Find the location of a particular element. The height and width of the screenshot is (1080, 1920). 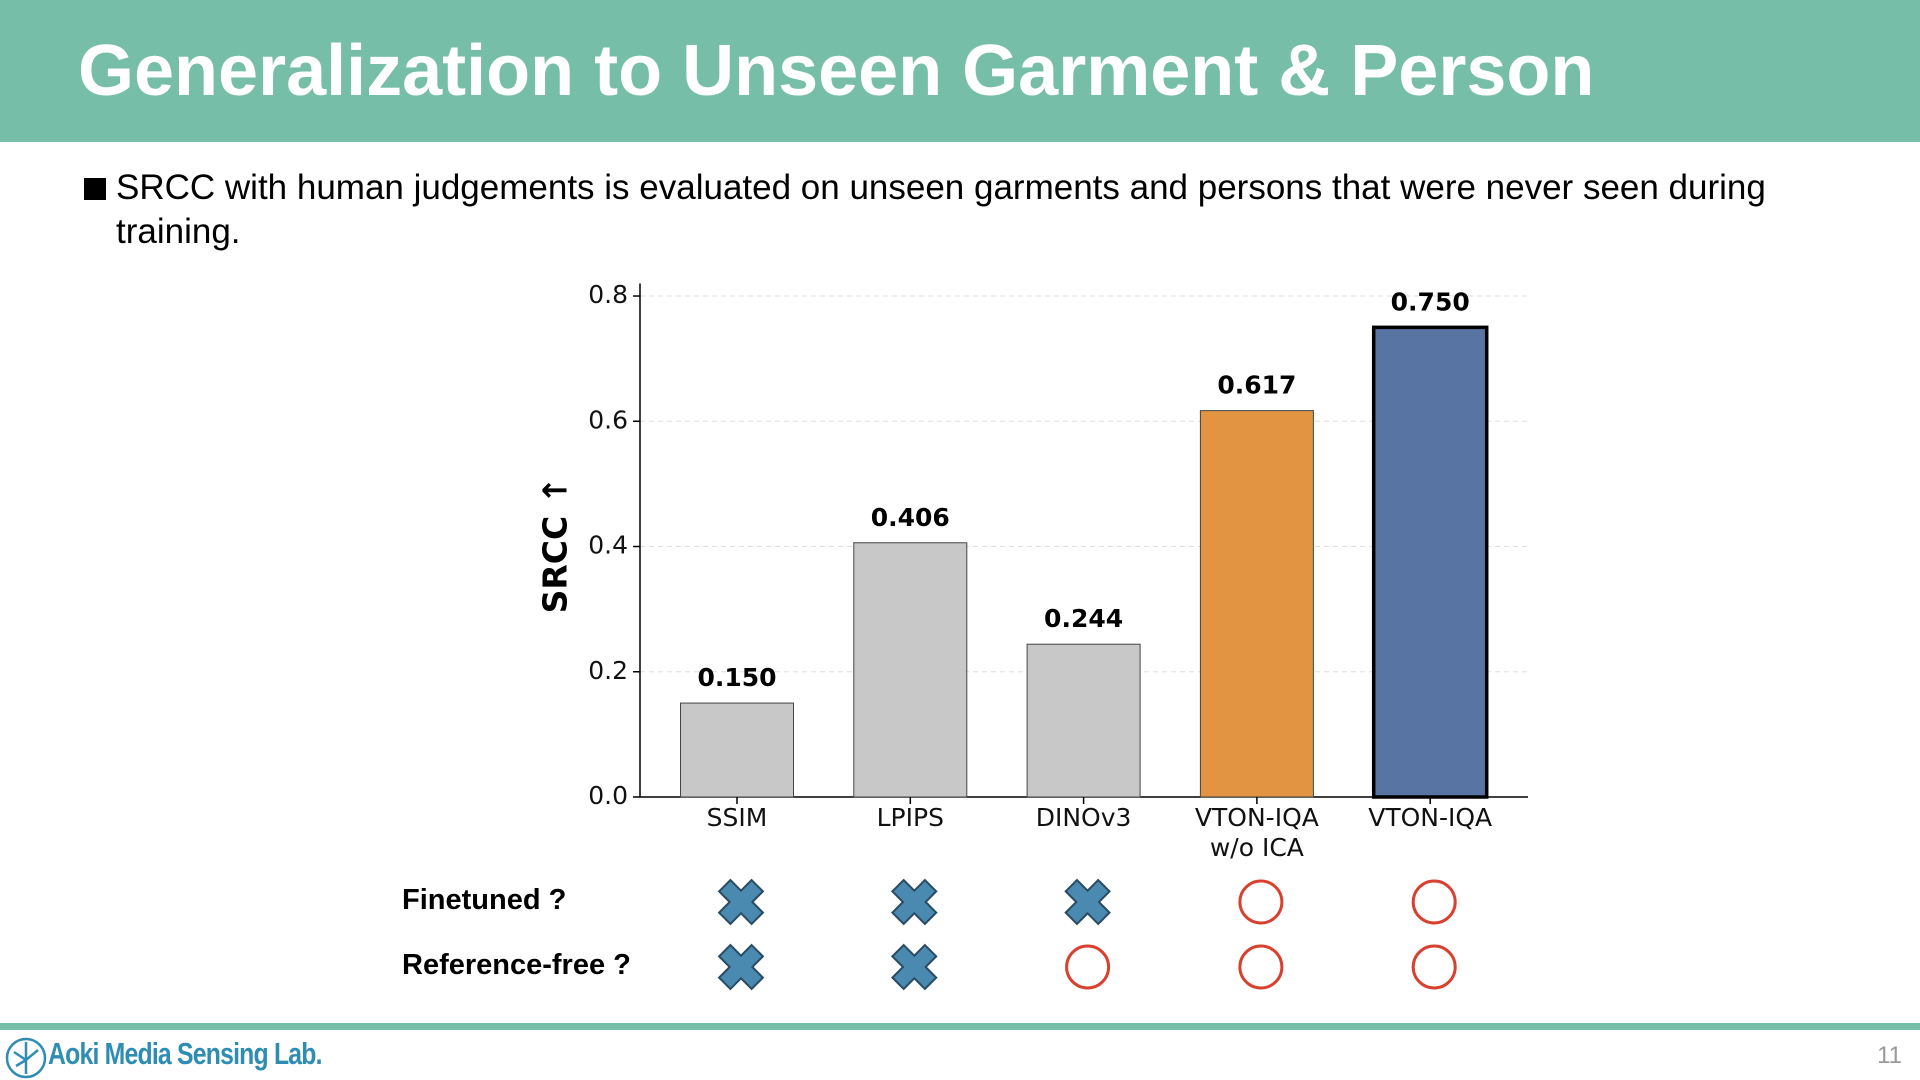

header-band is located at coordinates (960, 71).